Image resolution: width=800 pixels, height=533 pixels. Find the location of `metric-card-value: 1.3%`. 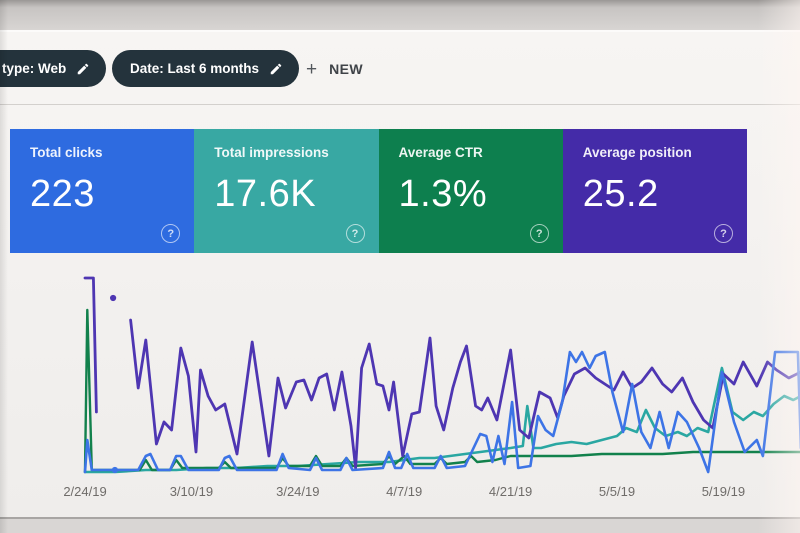

metric-card-value: 1.3% is located at coordinates (443, 194).